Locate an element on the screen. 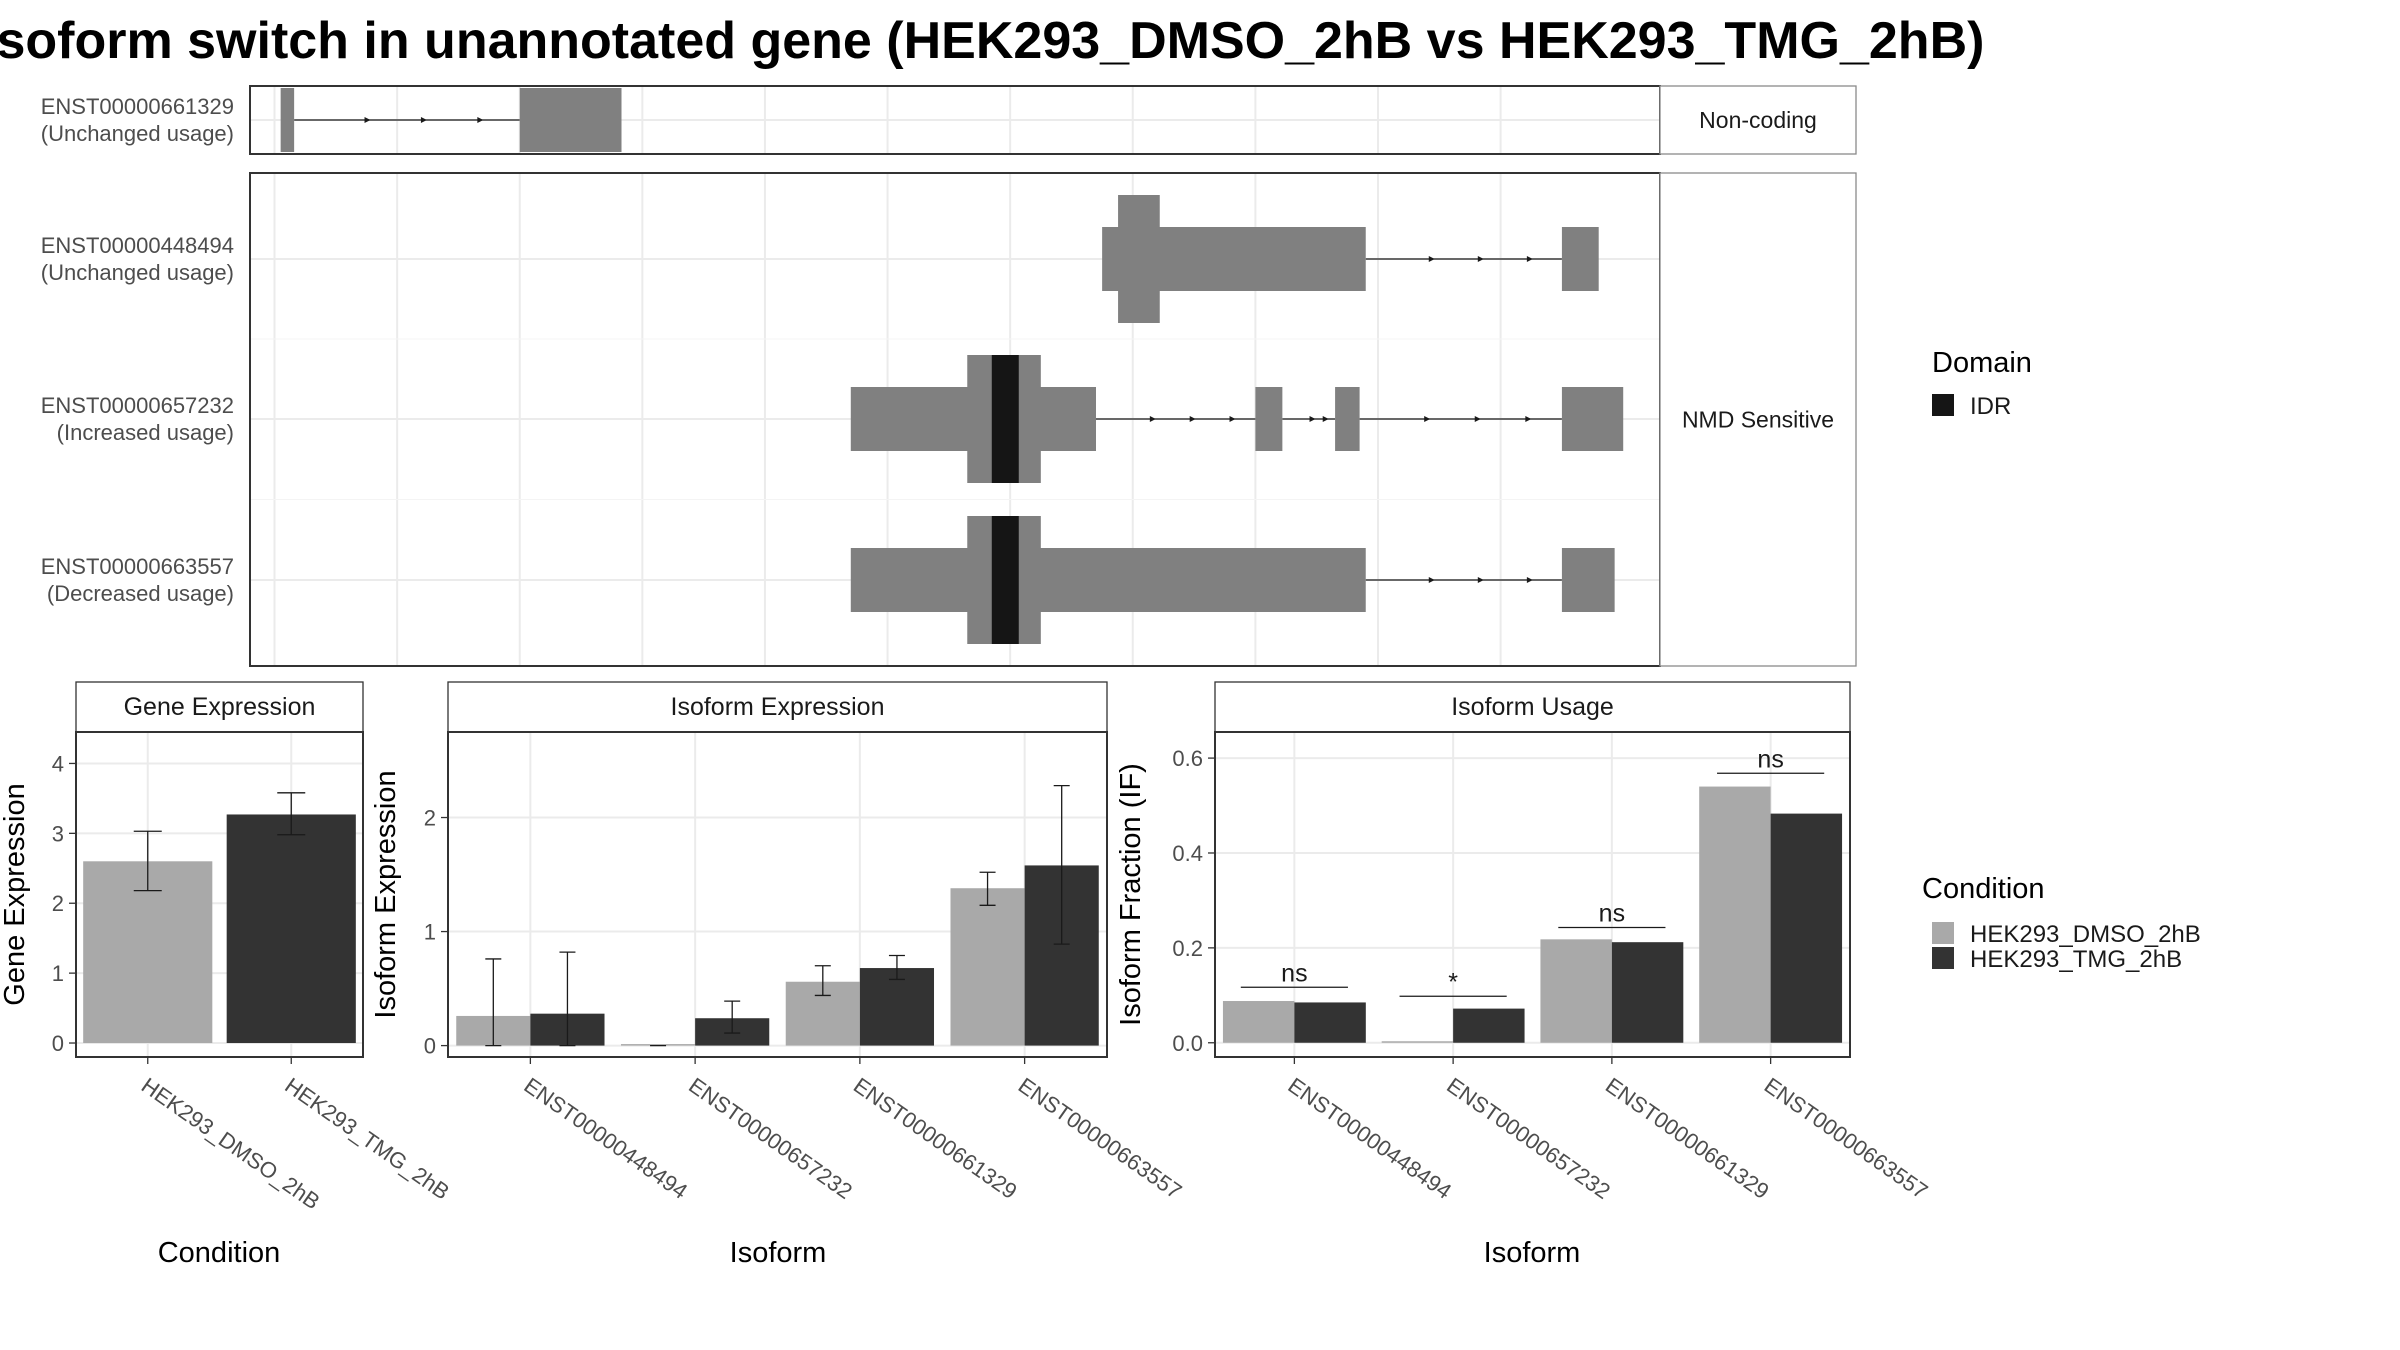 The width and height of the screenshot is (2400, 1350). condition-legend: Condition HEK293_DMSO_2hB HEK293_TMG_2hB is located at coordinates (2061, 923).